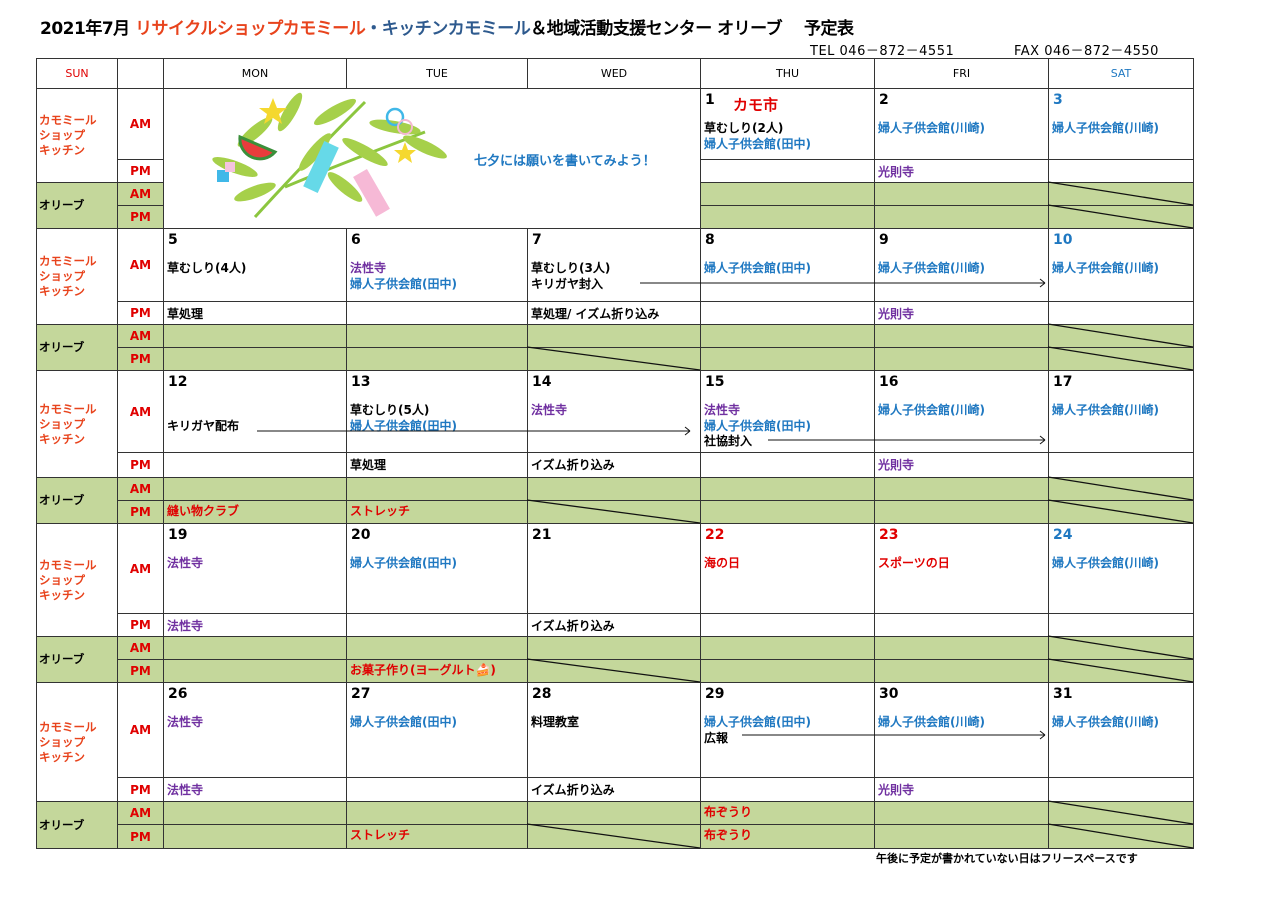 The image size is (1280, 905). Describe the element at coordinates (961, 625) in the screenshot. I see `pm-cell-fri` at that location.